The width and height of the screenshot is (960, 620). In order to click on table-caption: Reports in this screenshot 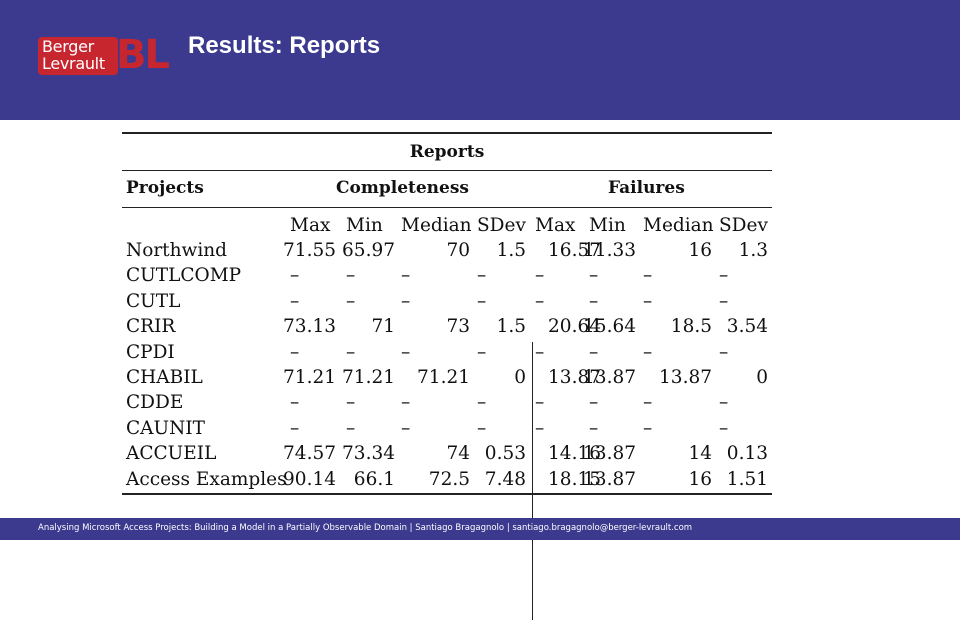, I will do `click(447, 152)`.